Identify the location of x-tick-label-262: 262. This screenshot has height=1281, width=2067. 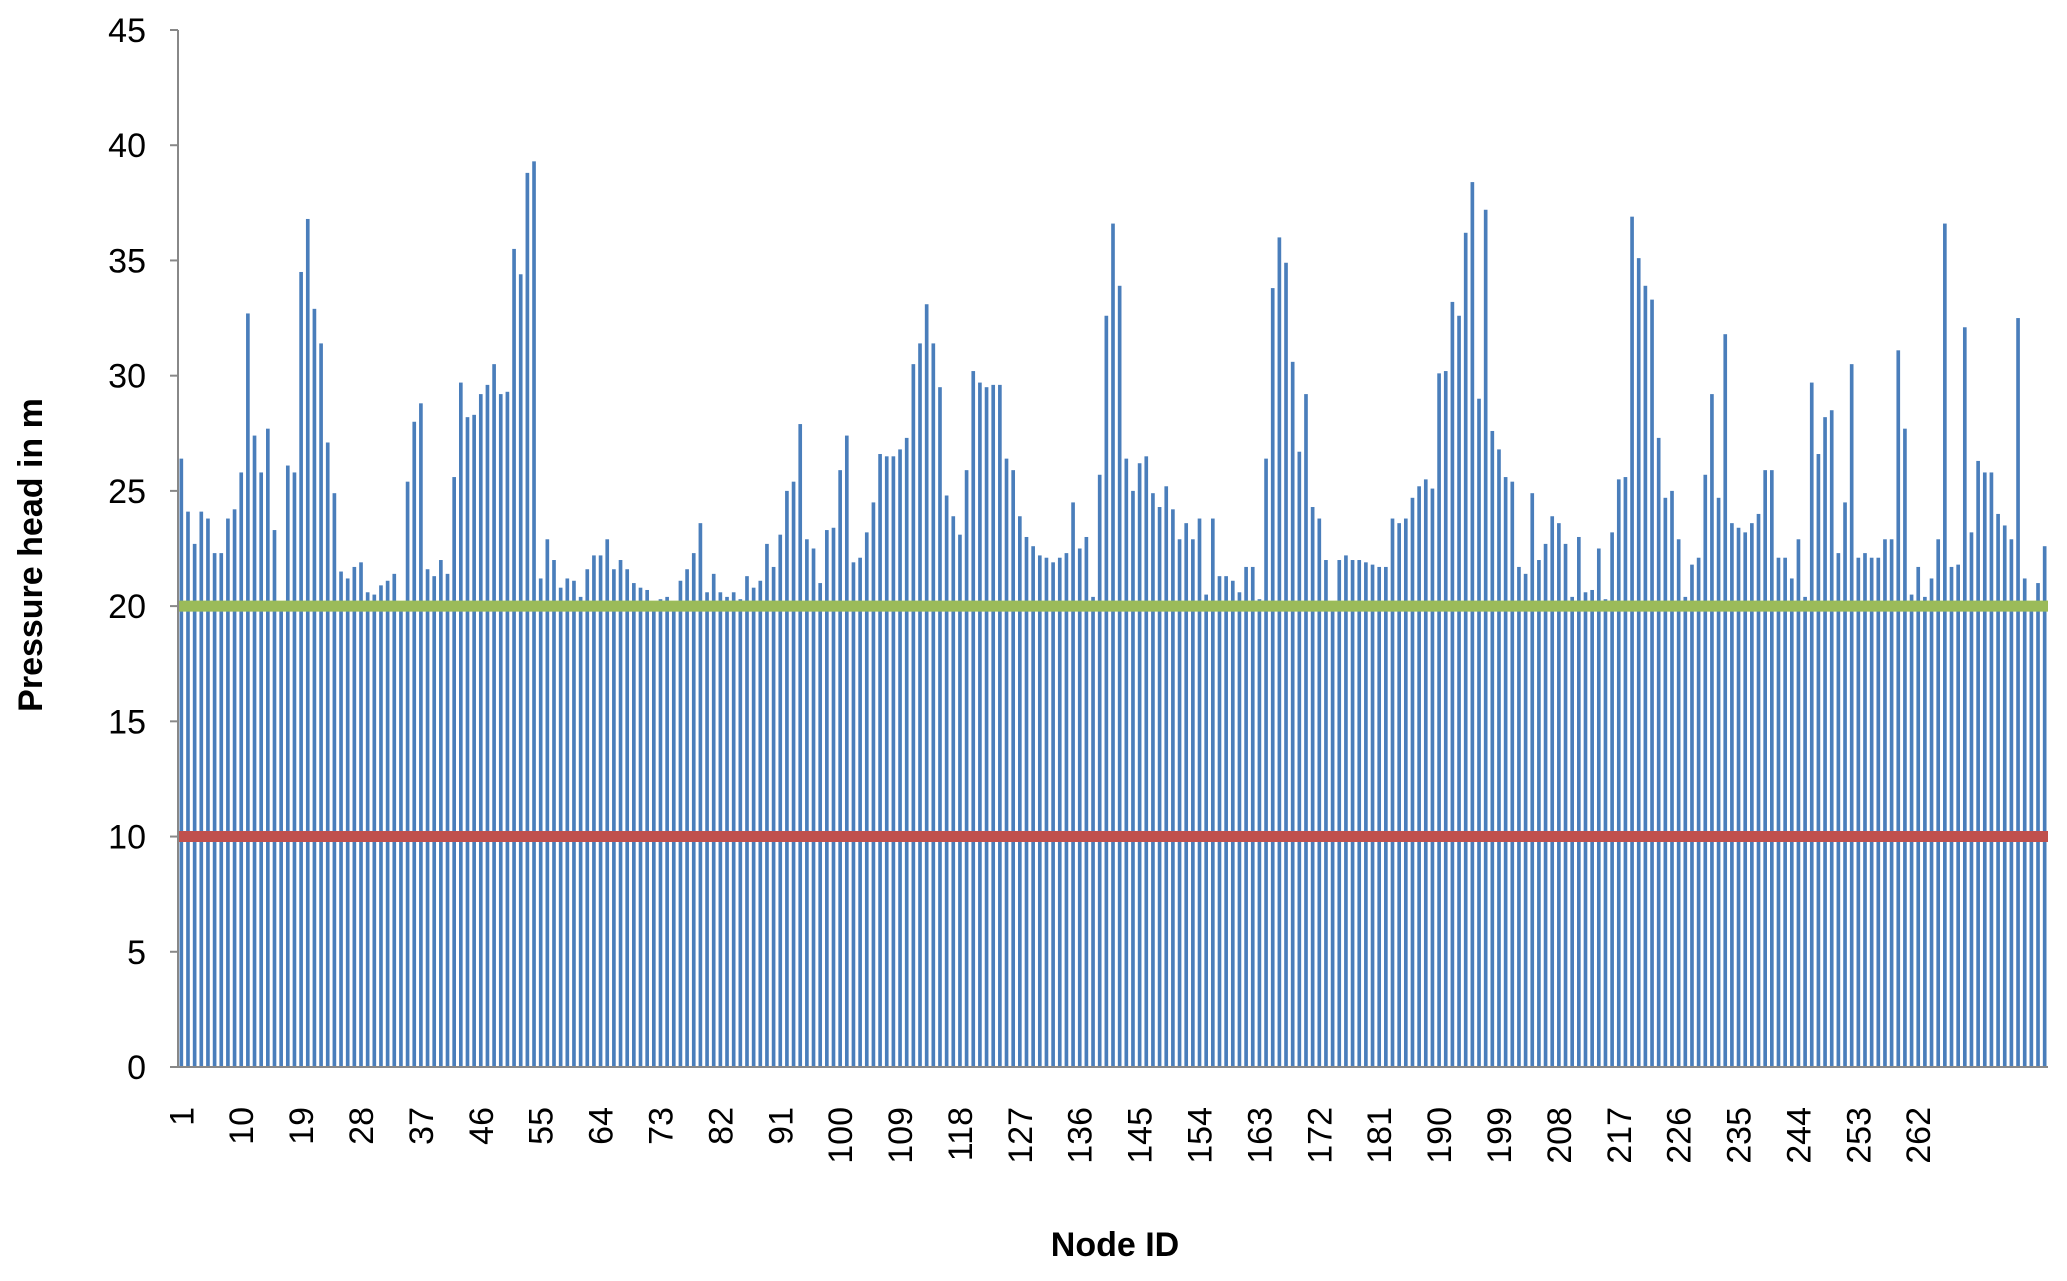
(1919, 1135).